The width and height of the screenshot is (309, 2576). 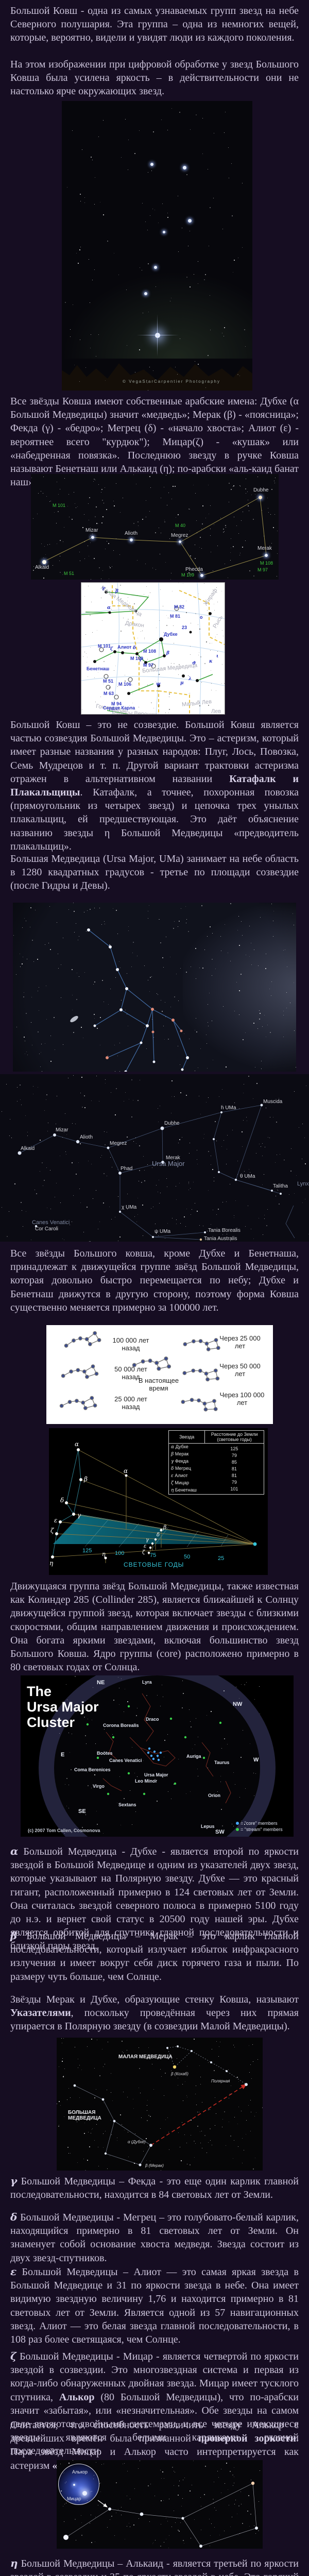 I want to click on map-theta: ϑ, so click(x=194, y=663).